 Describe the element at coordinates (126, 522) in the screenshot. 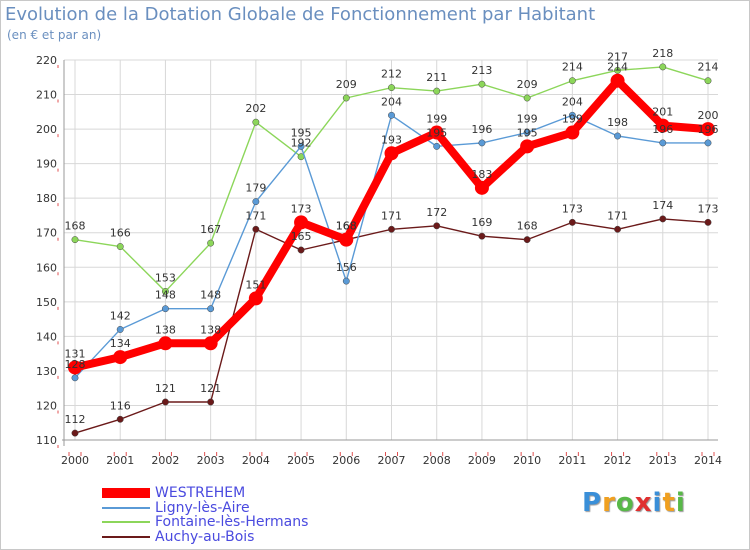

I see `legend-swatch-fontaine` at that location.